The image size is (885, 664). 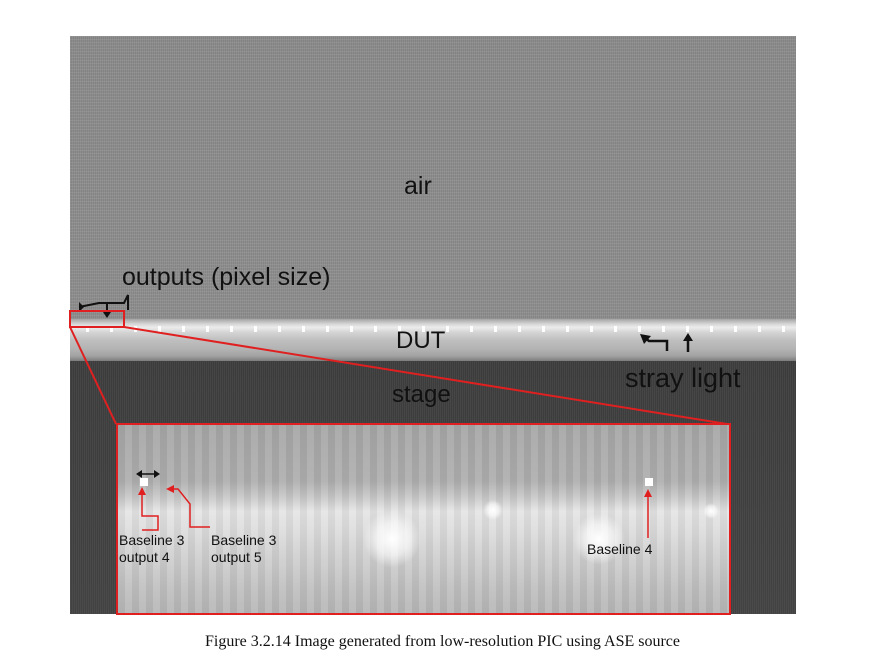 What do you see at coordinates (421, 340) in the screenshot?
I see `dut-label: DUT` at bounding box center [421, 340].